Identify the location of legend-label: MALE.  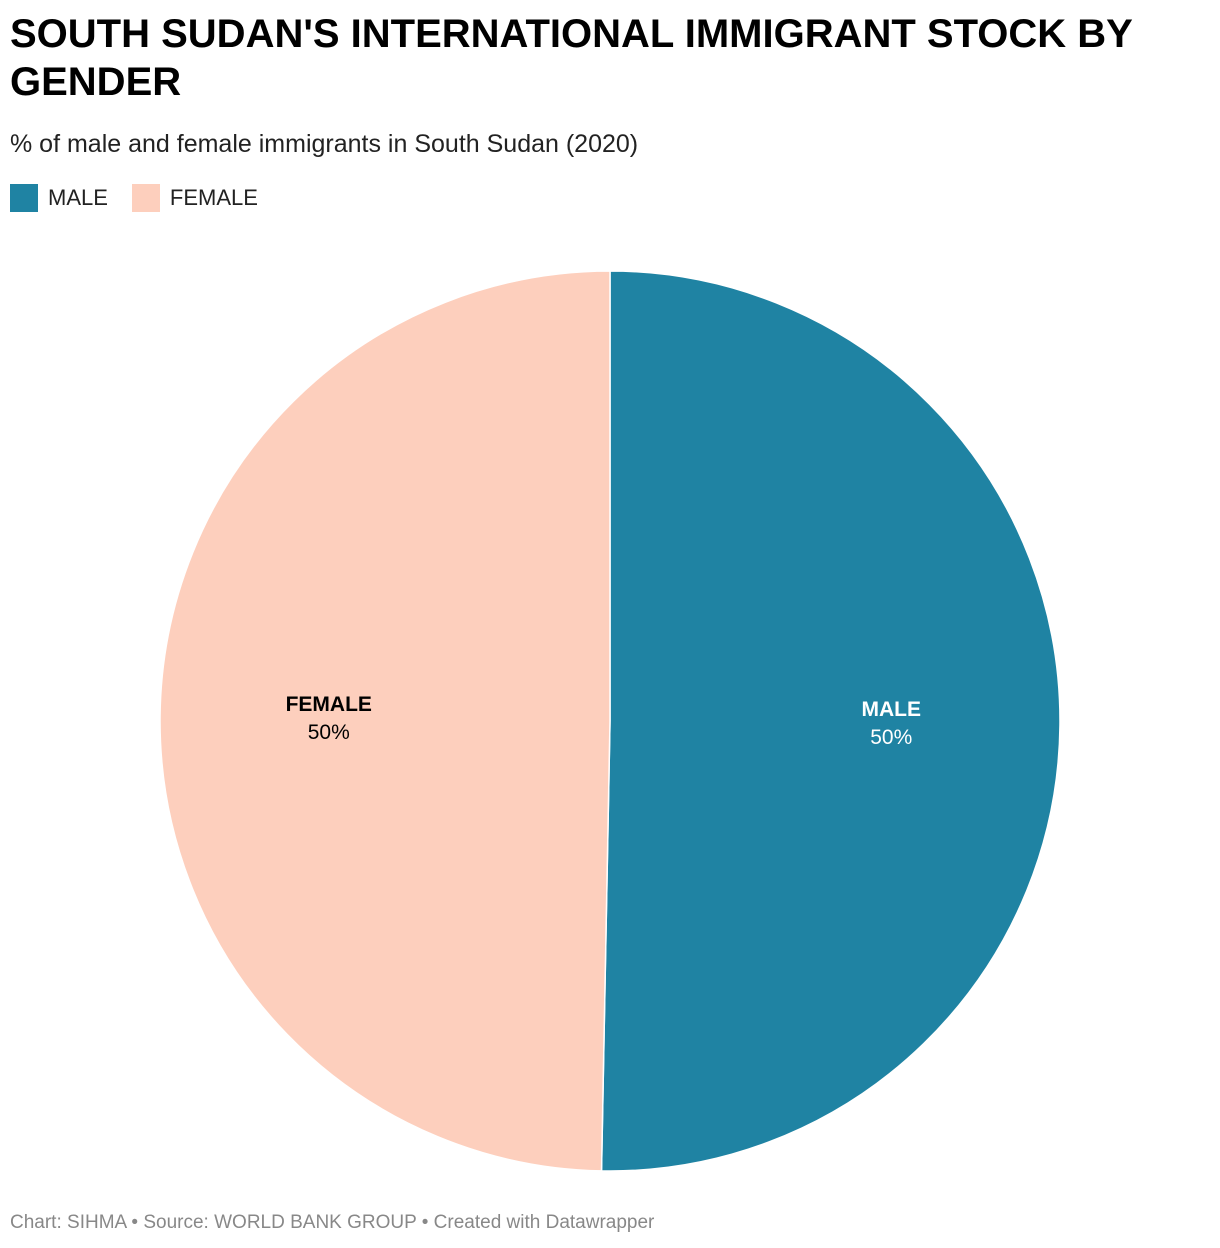
(78, 197).